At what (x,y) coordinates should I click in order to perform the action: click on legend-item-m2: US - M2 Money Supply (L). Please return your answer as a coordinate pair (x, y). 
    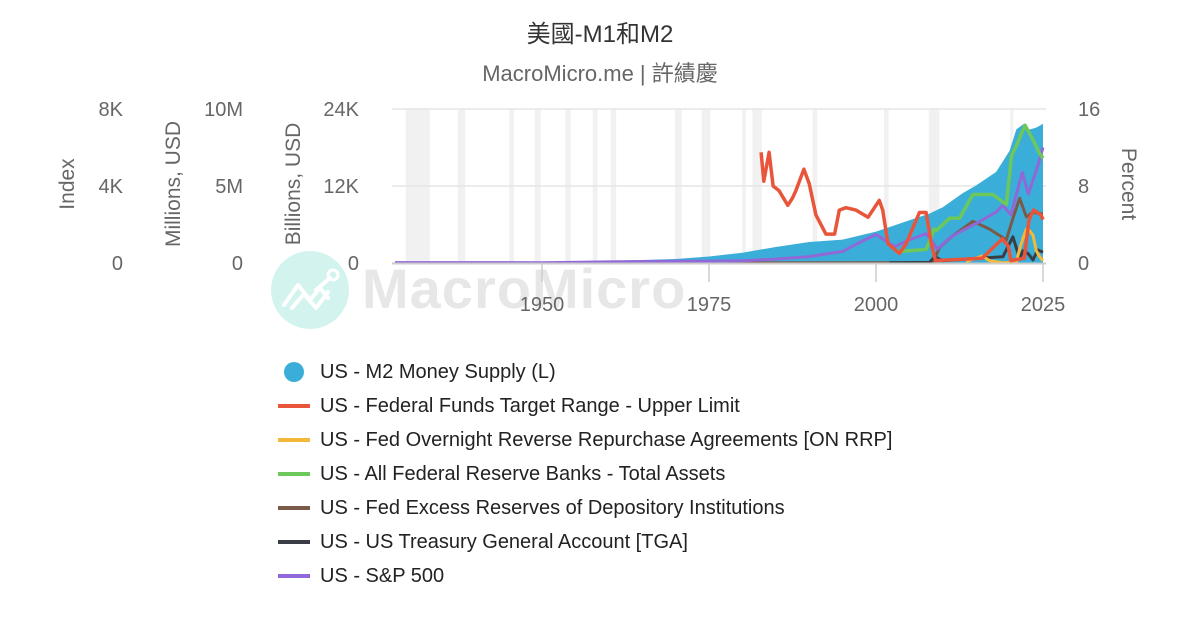
    Looking at the image, I should click on (584, 372).